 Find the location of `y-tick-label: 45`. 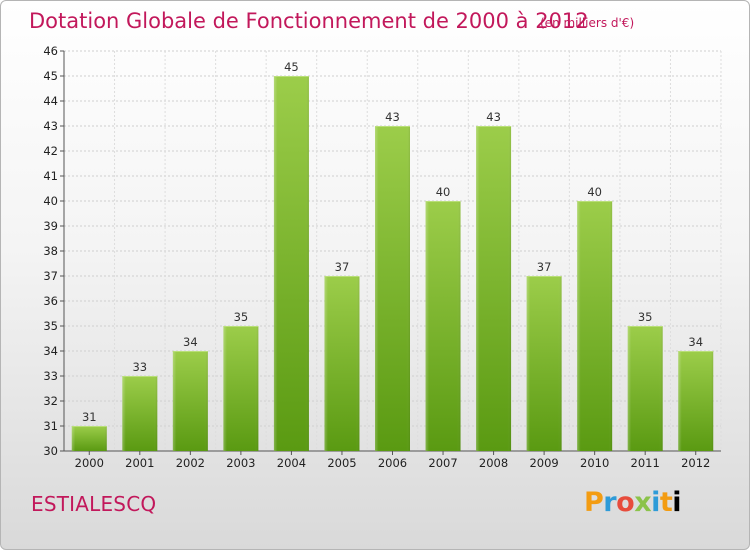

y-tick-label: 45 is located at coordinates (50, 76).